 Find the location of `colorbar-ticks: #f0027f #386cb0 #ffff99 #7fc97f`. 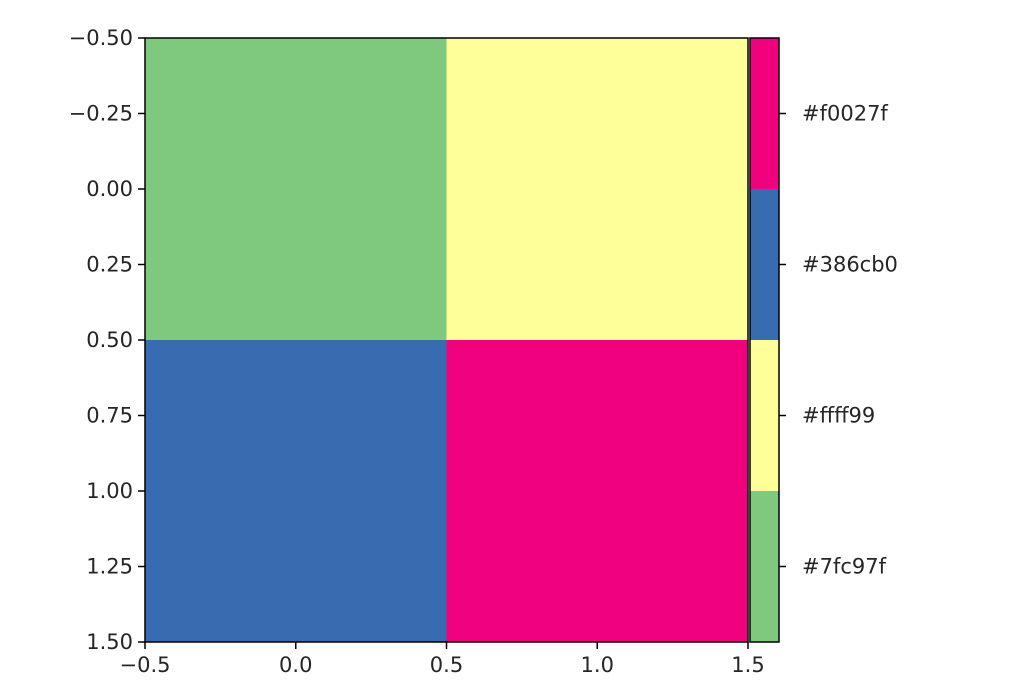

colorbar-ticks: #f0027f #386cb0 #ffff99 #7fc97f is located at coordinates (838, 340).